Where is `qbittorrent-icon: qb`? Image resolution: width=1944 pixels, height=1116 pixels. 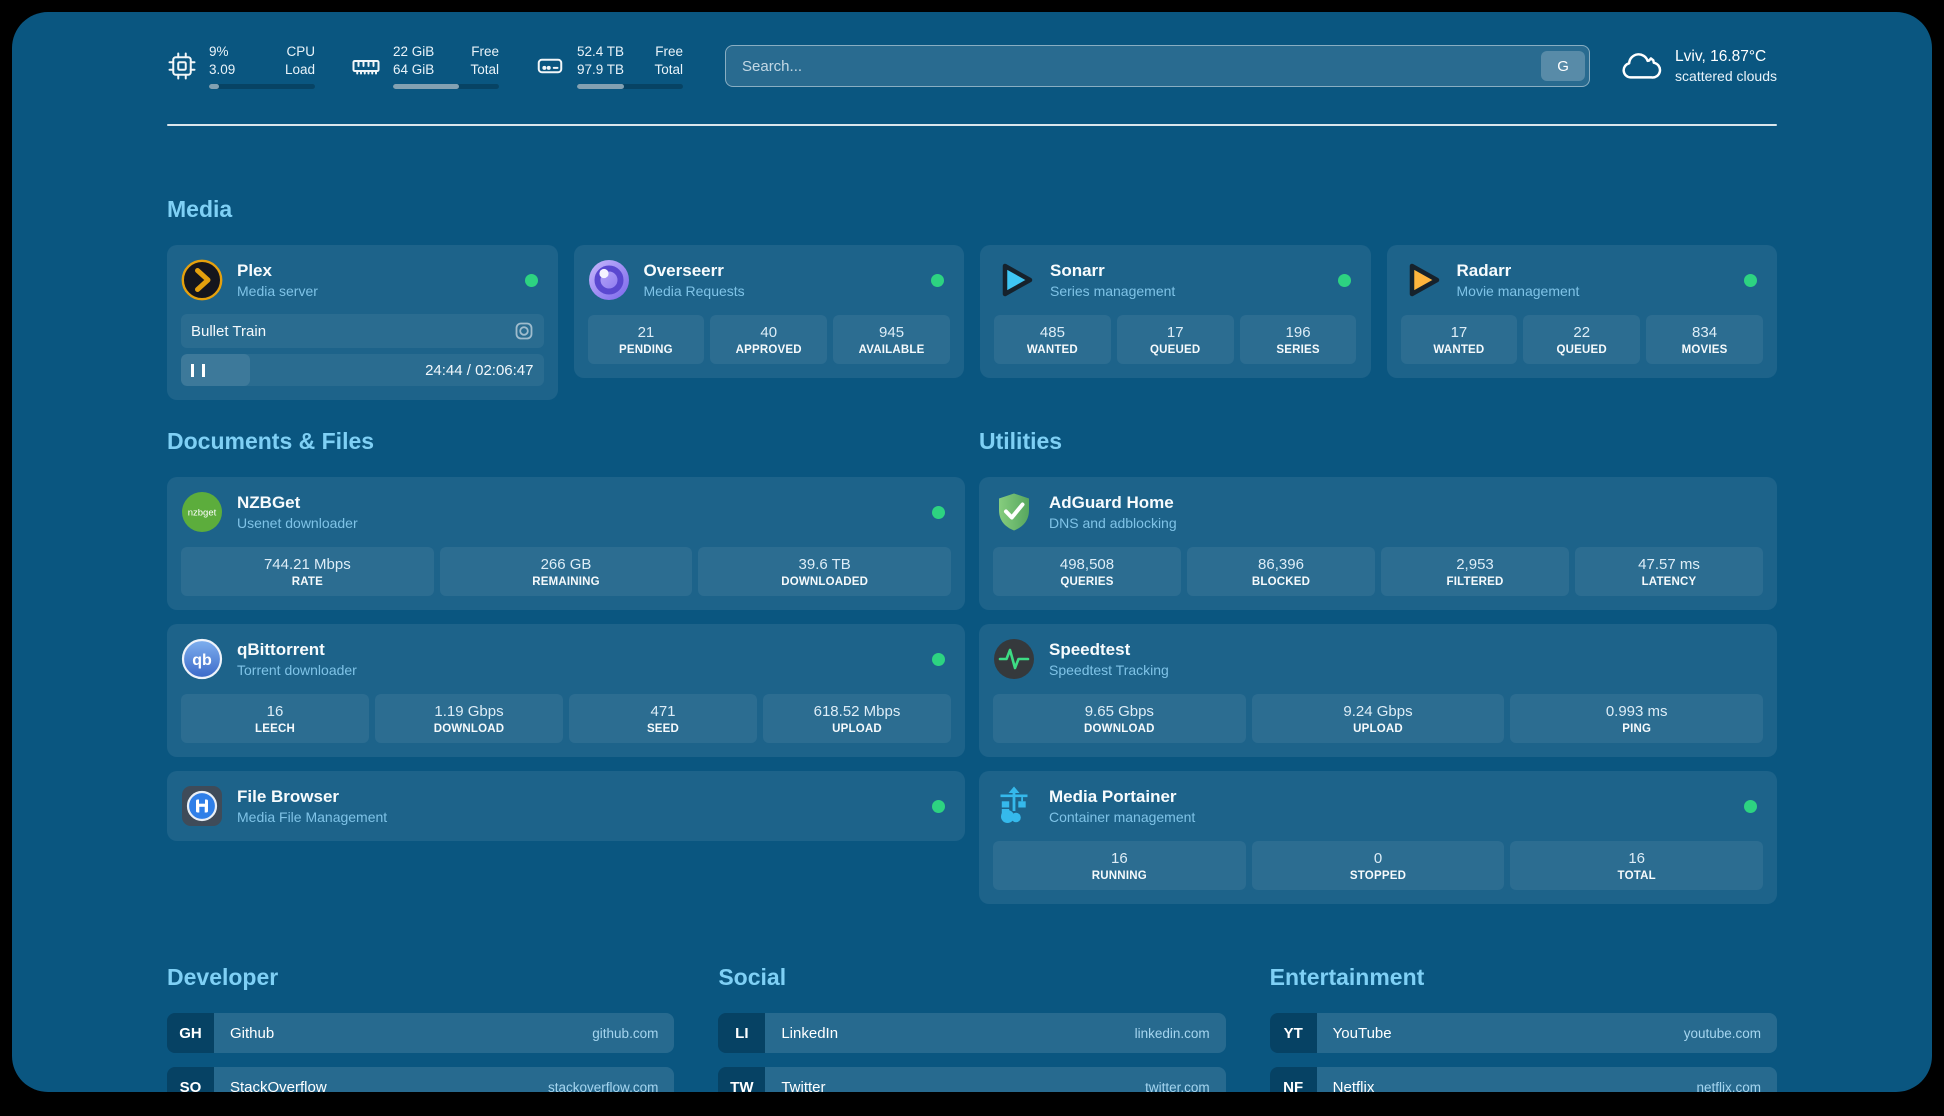 qbittorrent-icon: qb is located at coordinates (202, 659).